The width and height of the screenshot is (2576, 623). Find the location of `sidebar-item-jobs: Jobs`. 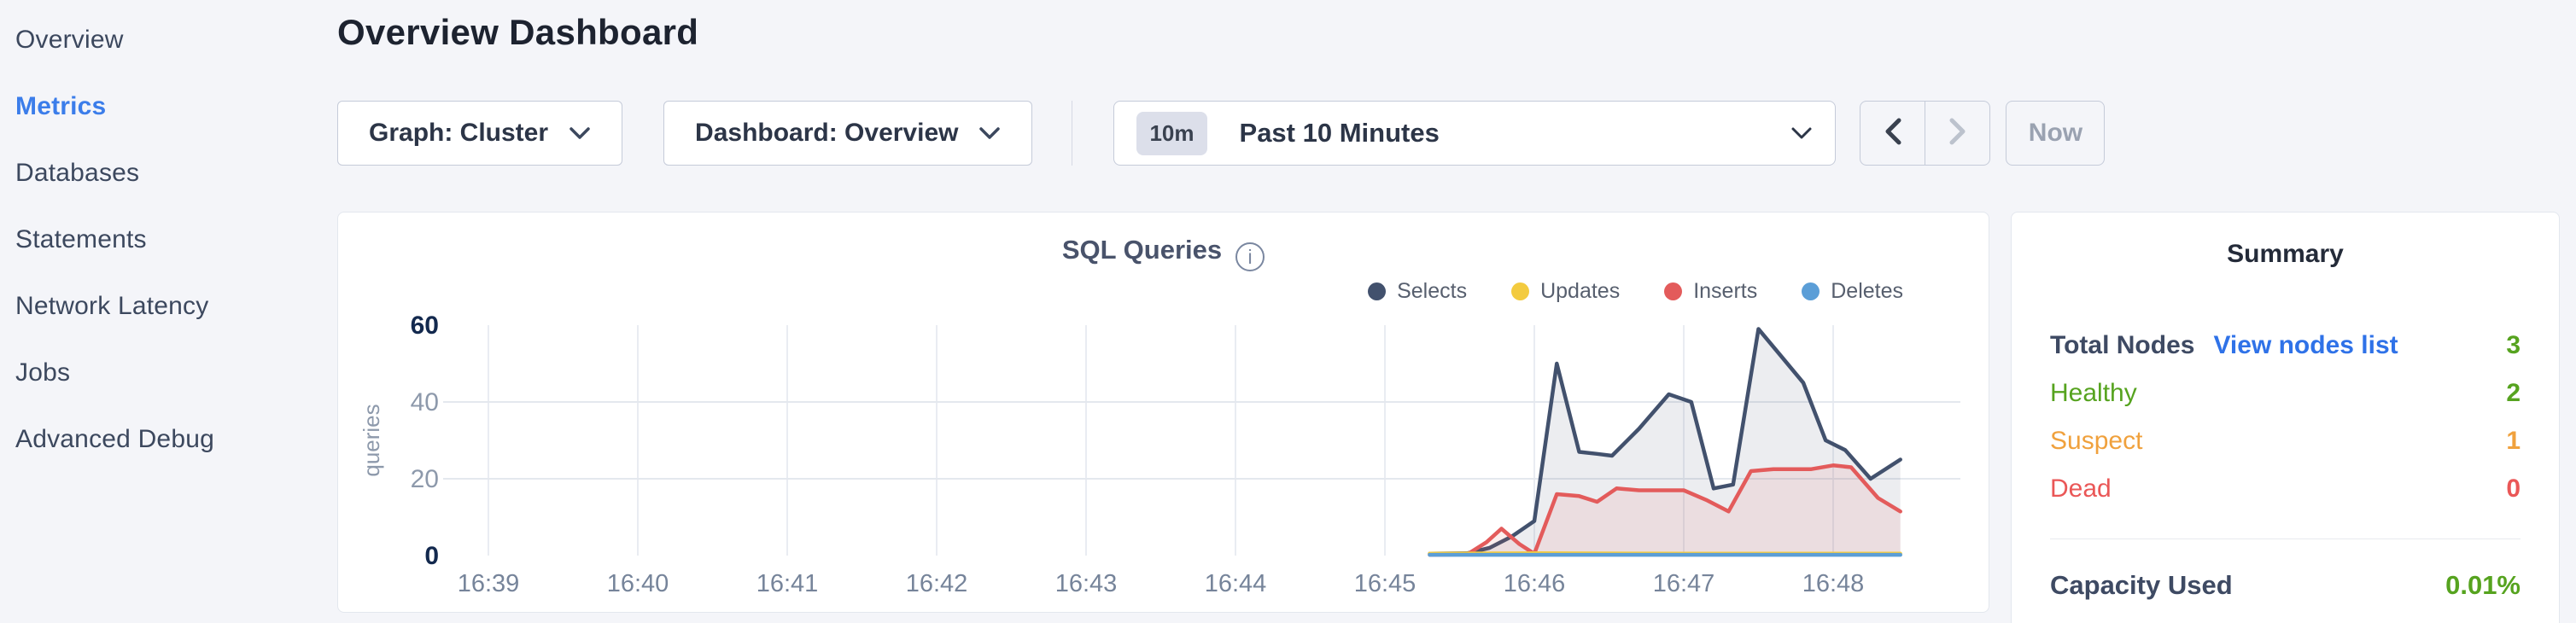

sidebar-item-jobs: Jobs is located at coordinates (43, 372).